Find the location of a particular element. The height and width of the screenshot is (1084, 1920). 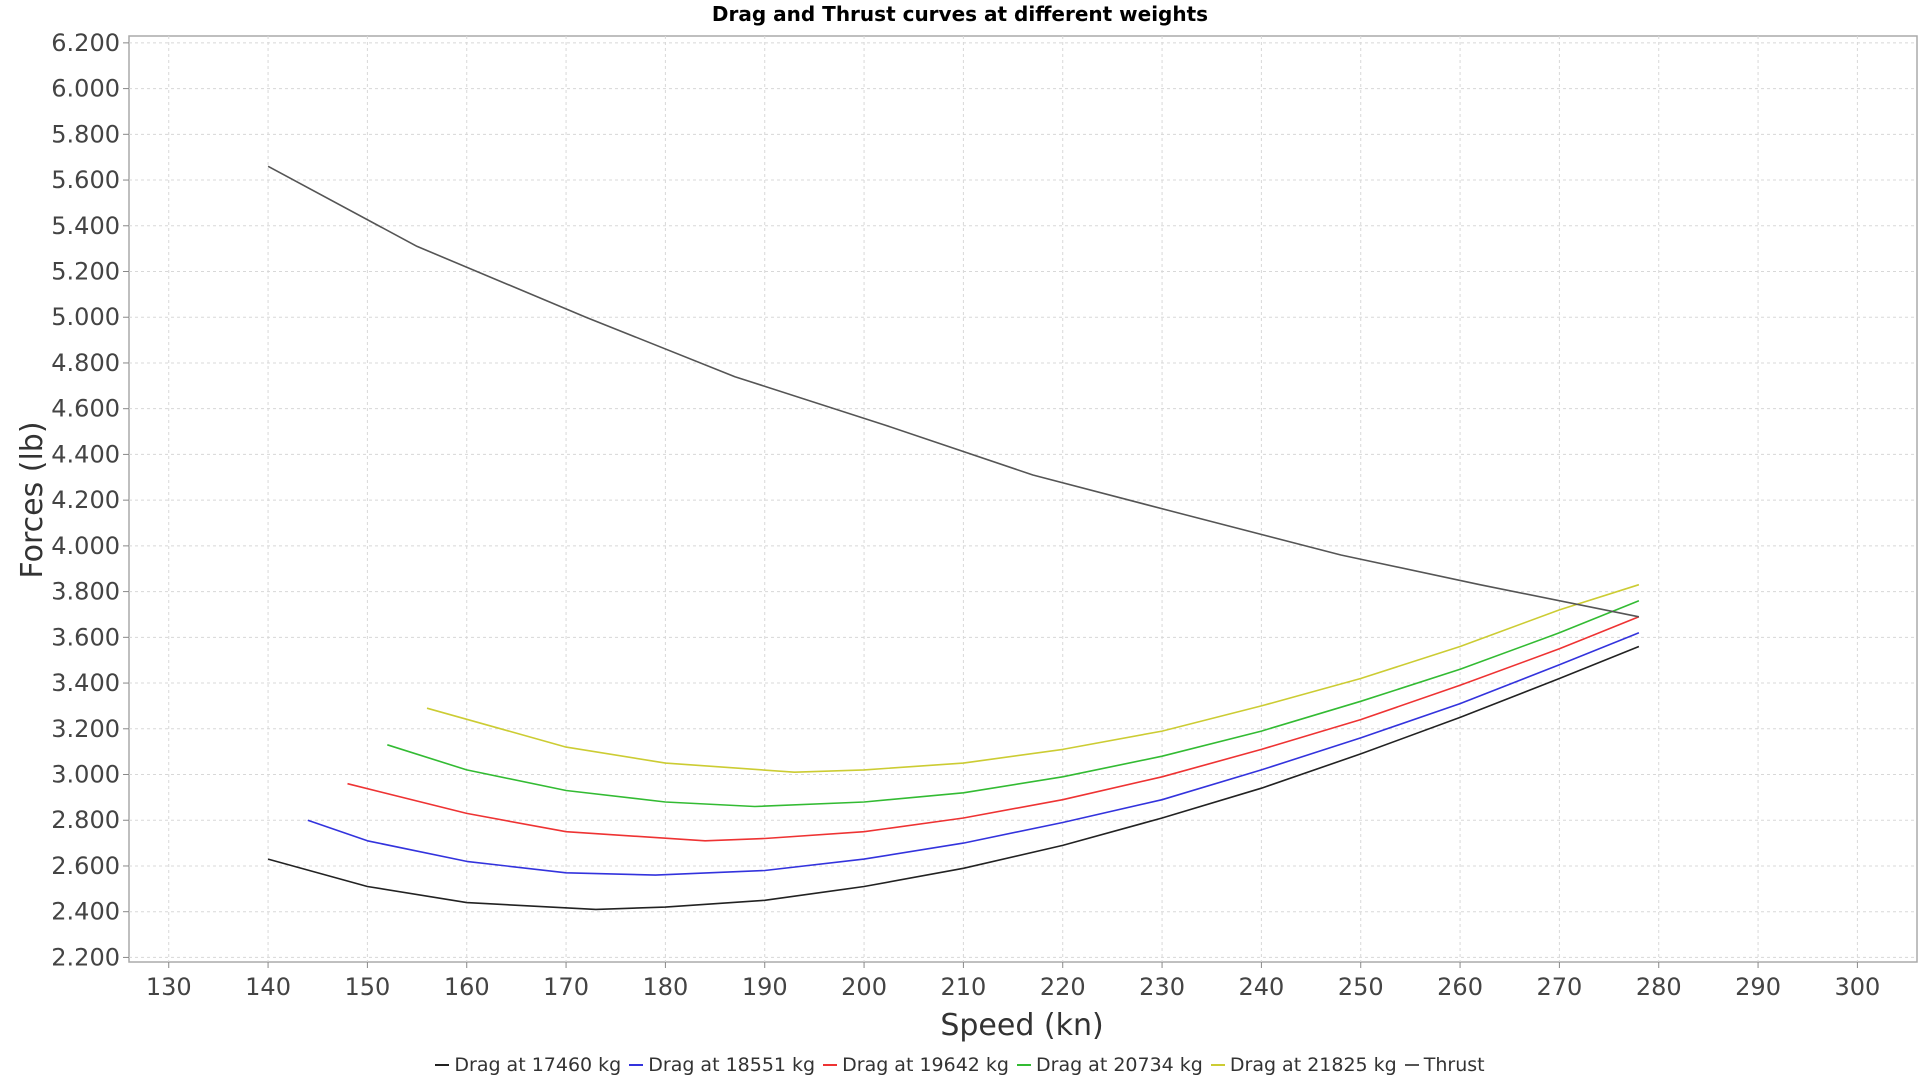

x-tick-label: 290 is located at coordinates (1758, 987).